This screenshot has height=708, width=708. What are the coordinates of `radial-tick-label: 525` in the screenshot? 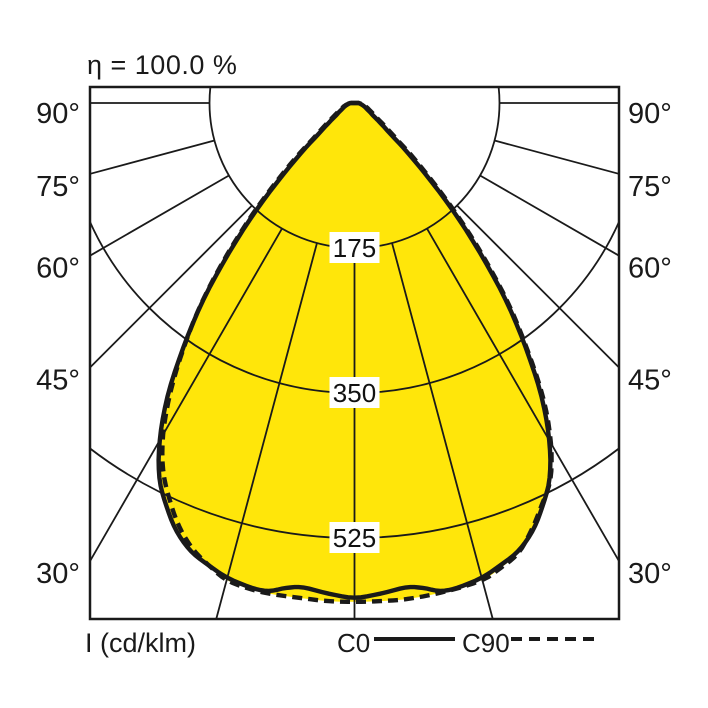 It's located at (354, 537).